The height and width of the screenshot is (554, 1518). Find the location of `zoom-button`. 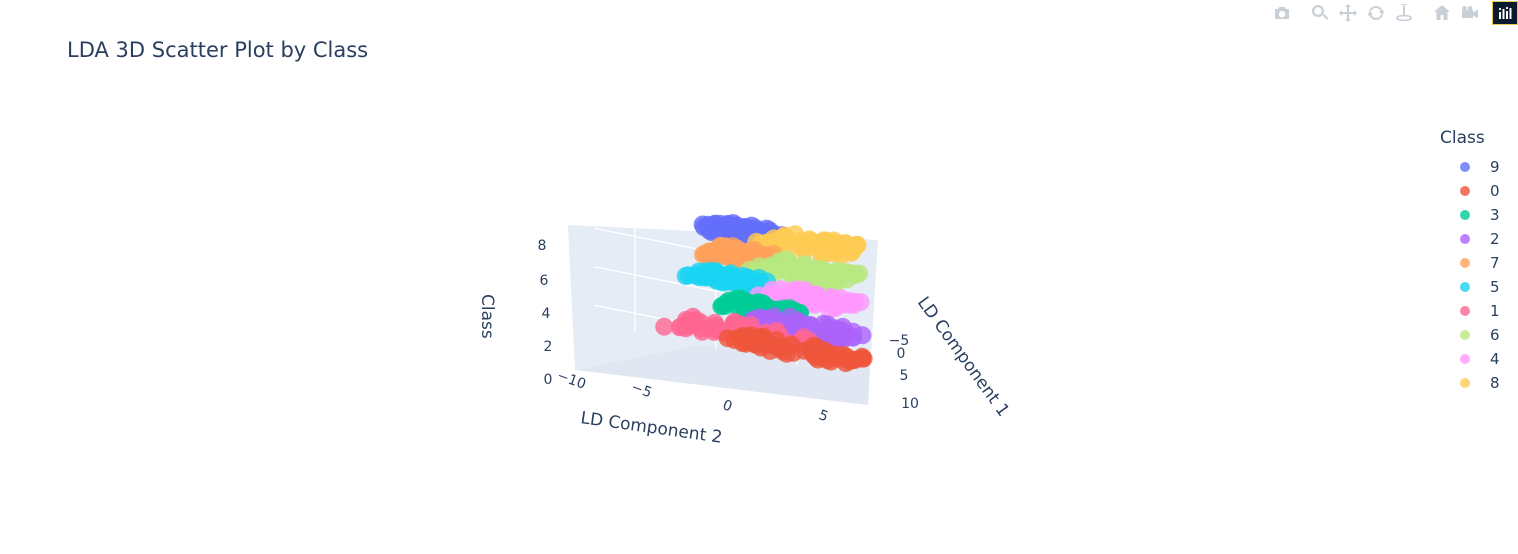

zoom-button is located at coordinates (1320, 13).